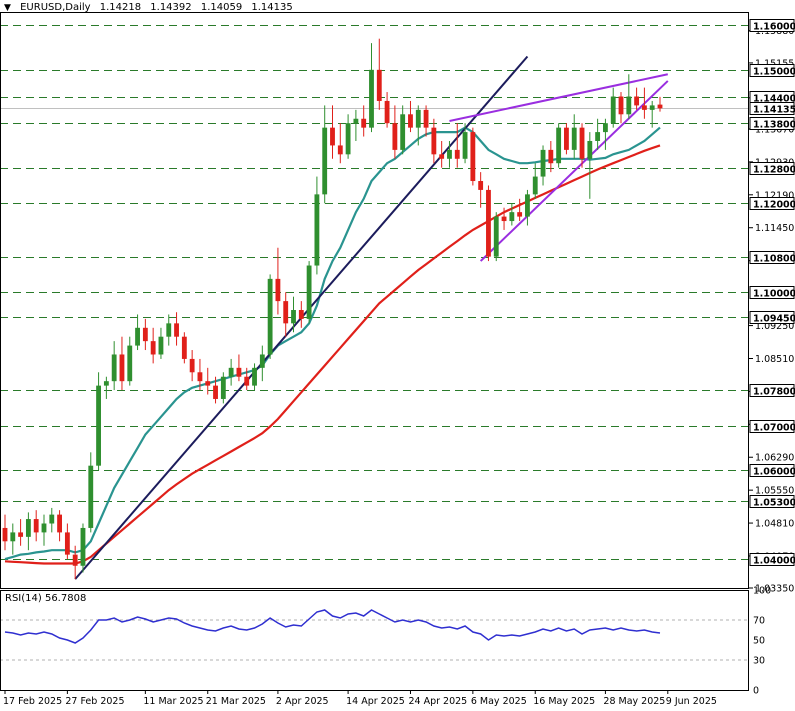  Describe the element at coordinates (774, 228) in the screenshot. I see `price-tick-label: 1.11450` at that location.